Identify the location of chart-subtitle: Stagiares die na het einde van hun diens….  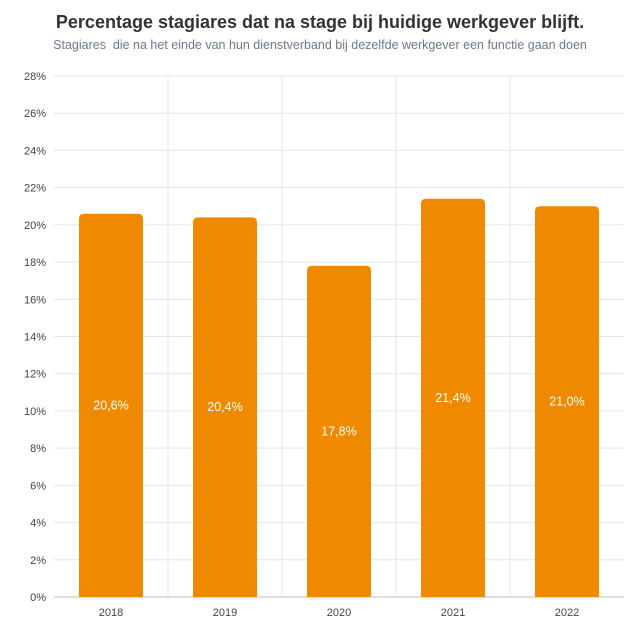
(320, 45).